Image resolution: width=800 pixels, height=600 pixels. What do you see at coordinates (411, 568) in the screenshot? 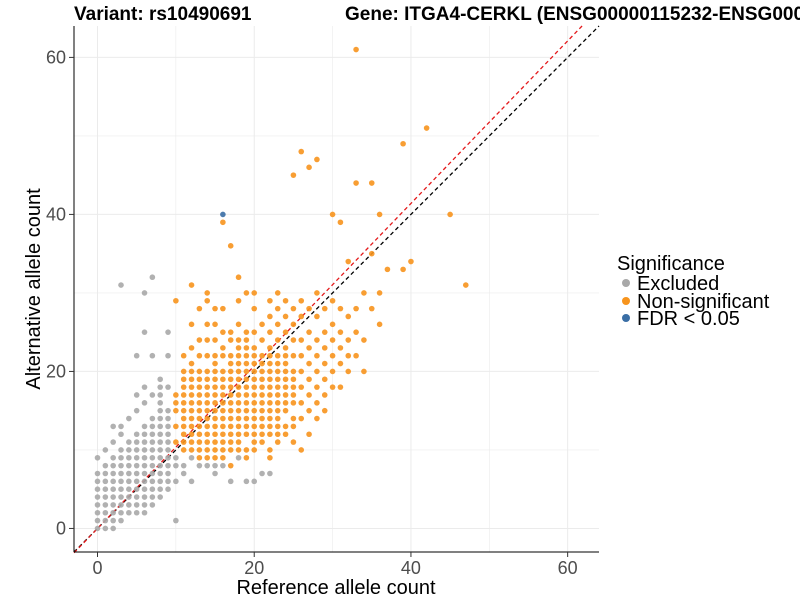
I see `x-tick-label: 40` at bounding box center [411, 568].